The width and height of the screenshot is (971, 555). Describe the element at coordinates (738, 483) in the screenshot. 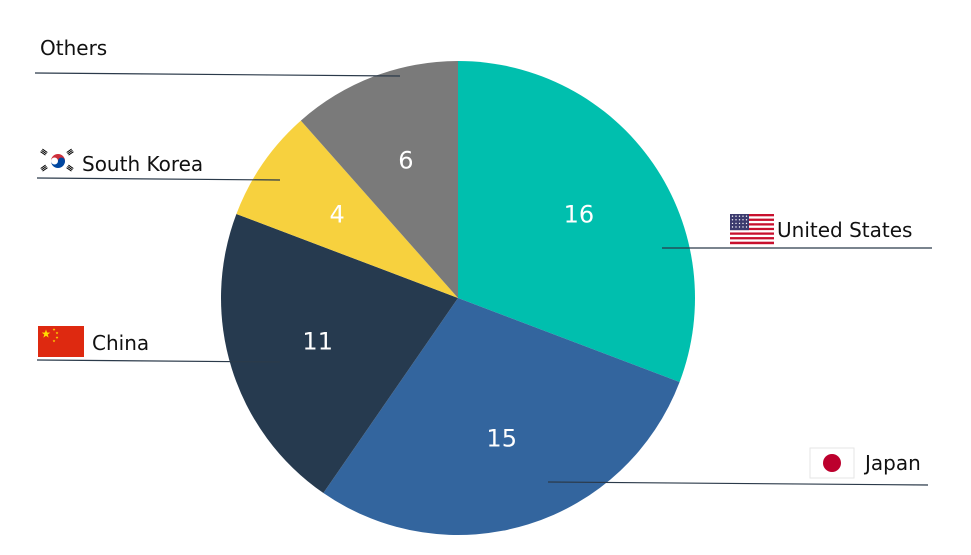

I see `callout-line-japan` at that location.